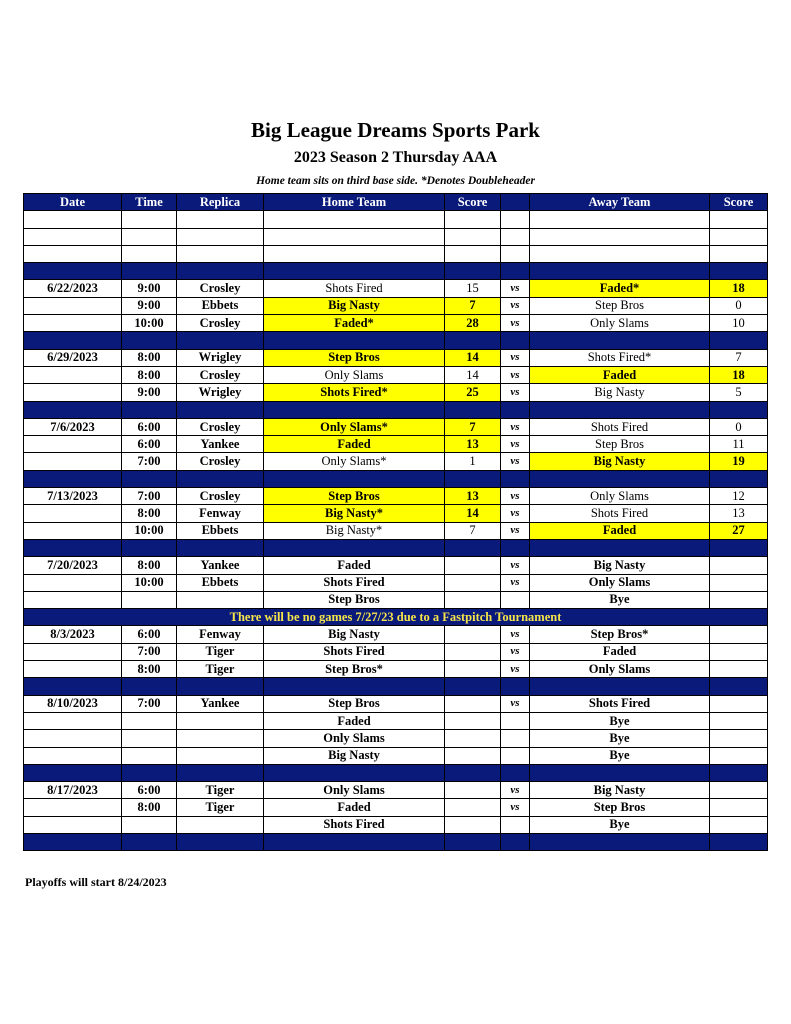  I want to click on col-replica: Replica, so click(220, 202).